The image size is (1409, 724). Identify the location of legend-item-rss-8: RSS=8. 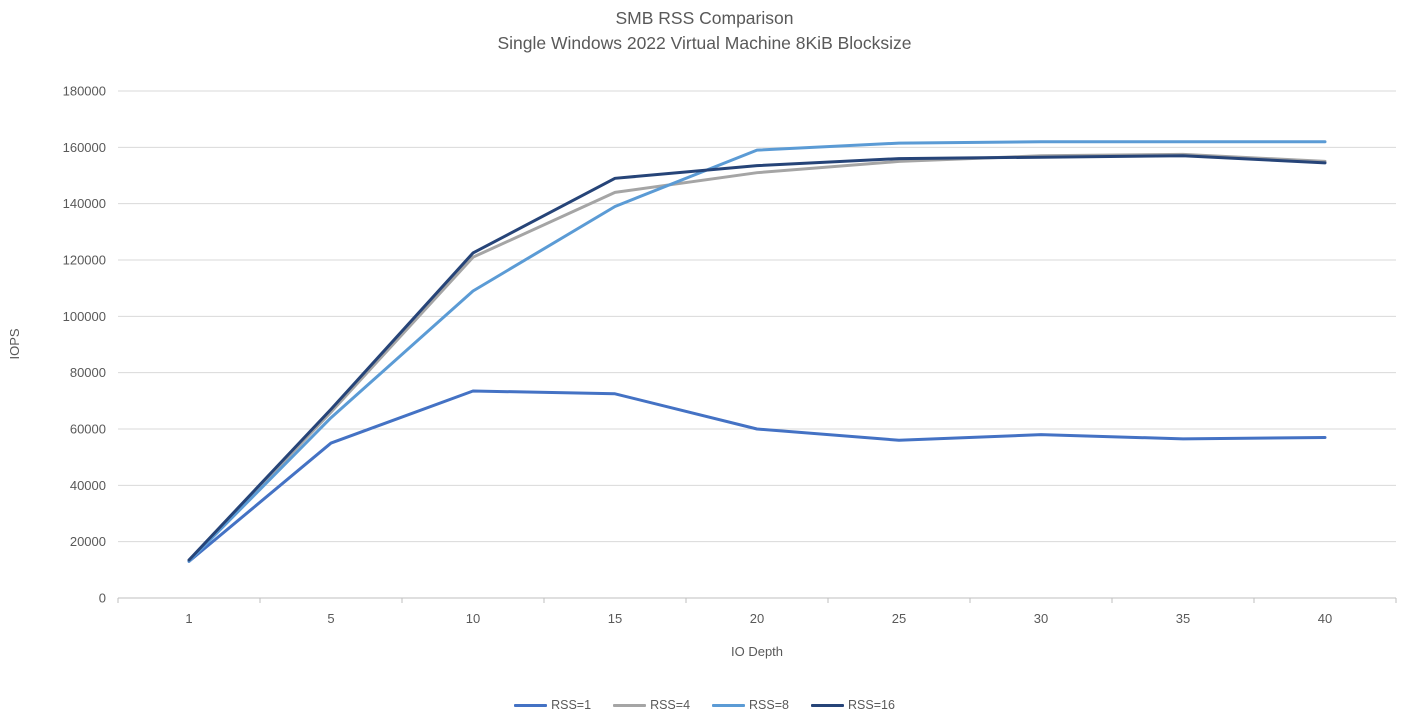
(750, 705).